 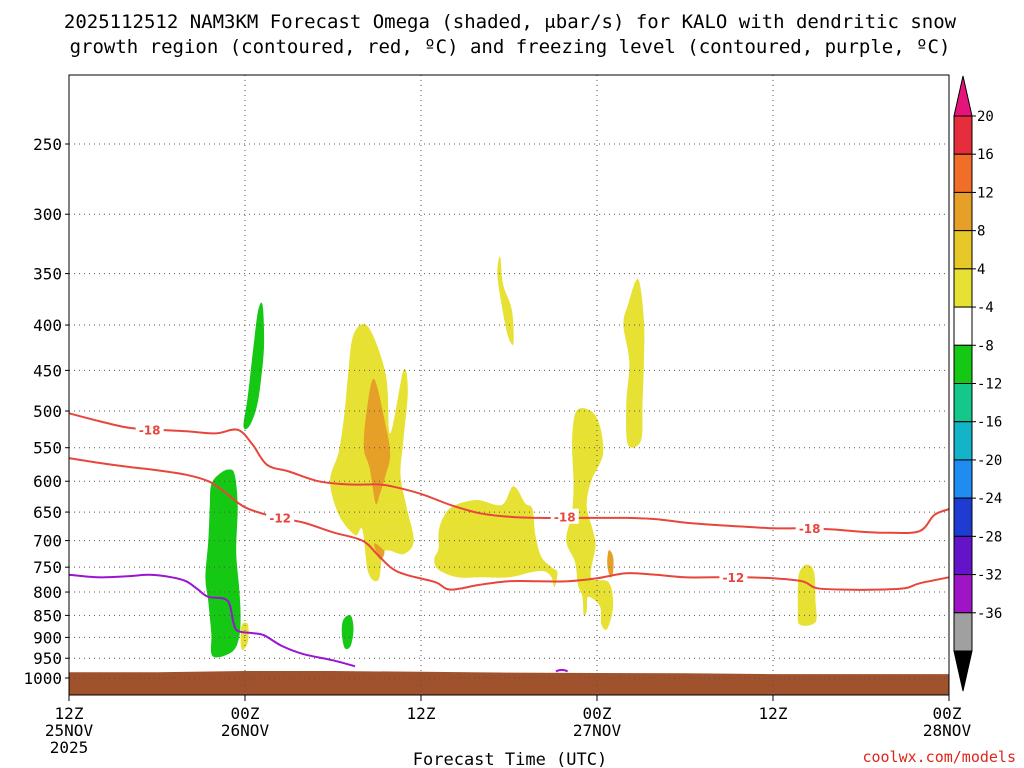 I want to click on y-tick-label-500: 500, so click(x=47, y=411).